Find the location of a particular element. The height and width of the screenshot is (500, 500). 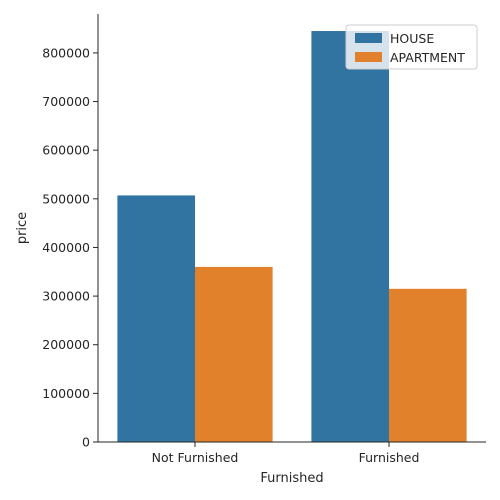

y-tick-label: 200000 is located at coordinates (66, 344).